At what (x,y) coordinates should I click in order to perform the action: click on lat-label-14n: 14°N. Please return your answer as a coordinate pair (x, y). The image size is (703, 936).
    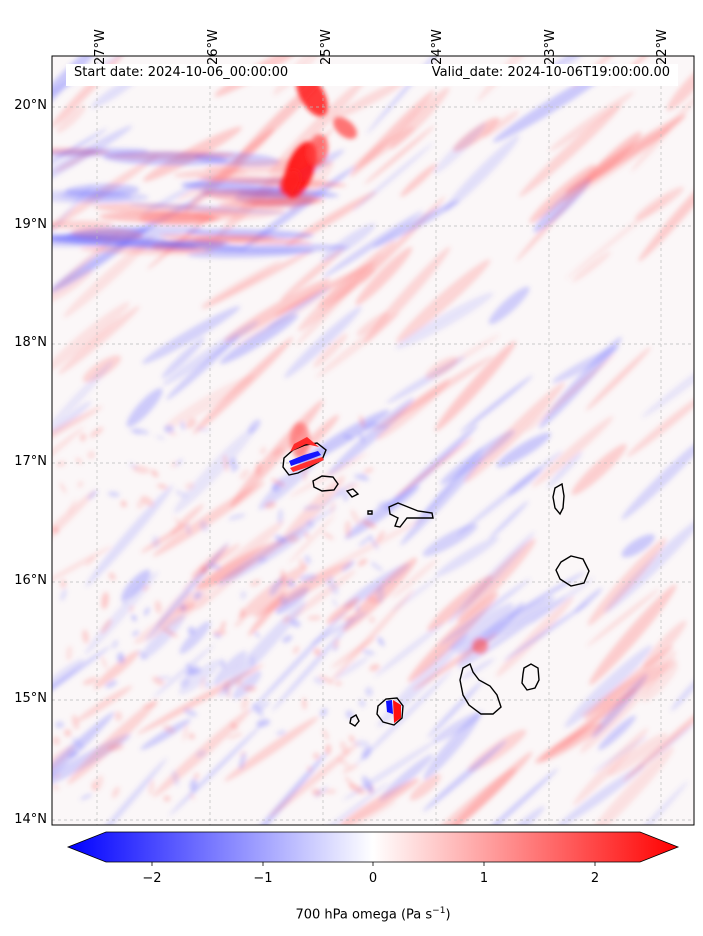
    Looking at the image, I should click on (30, 819).